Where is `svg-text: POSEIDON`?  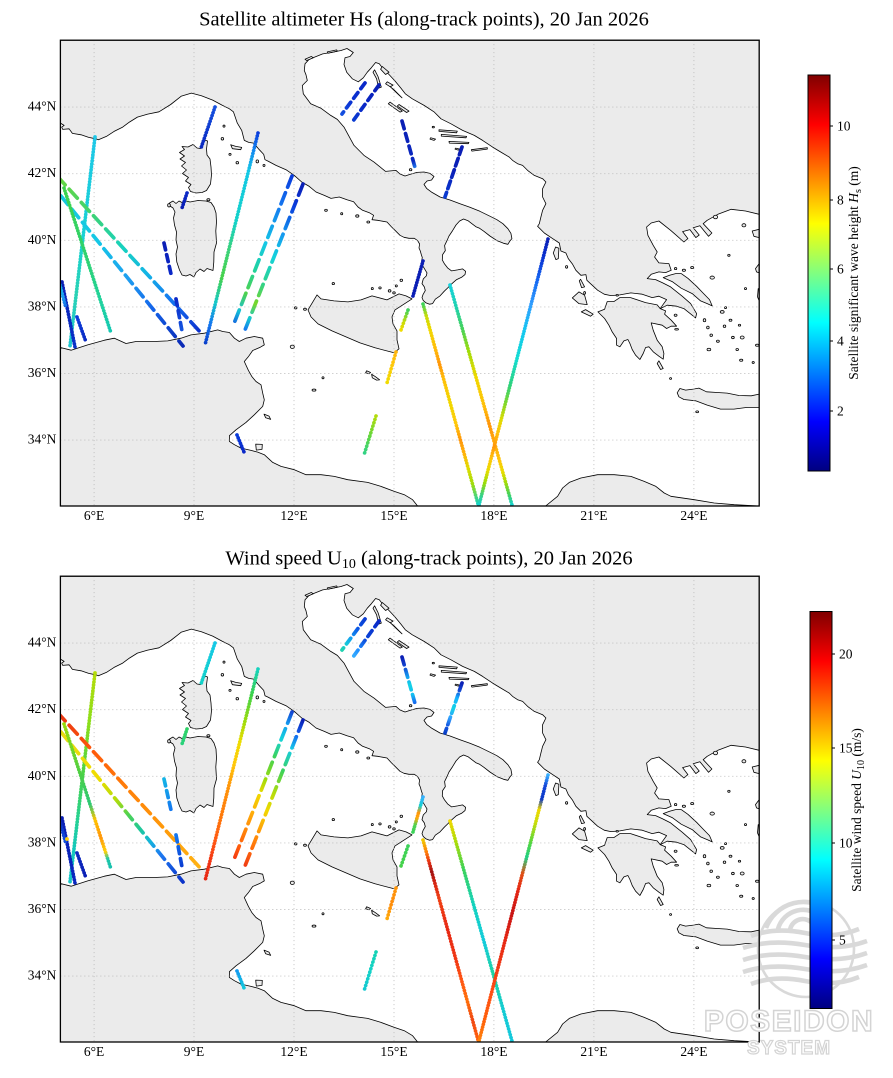
svg-text: POSEIDON is located at coordinates (789, 1021).